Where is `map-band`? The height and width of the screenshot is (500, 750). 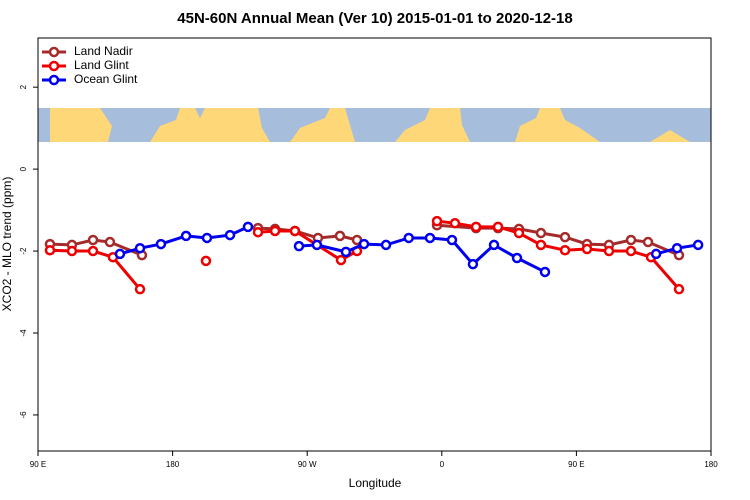
map-band is located at coordinates (374, 125).